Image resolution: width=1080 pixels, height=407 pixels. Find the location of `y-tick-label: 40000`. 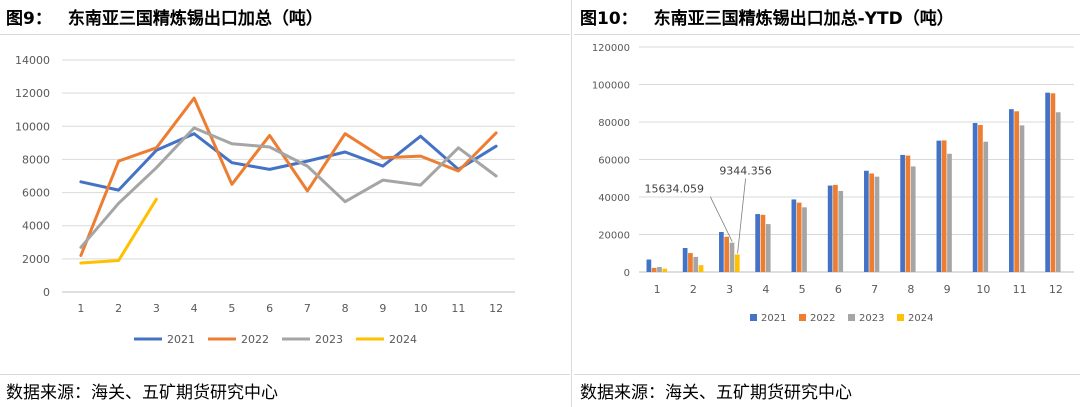

y-tick-label: 40000 is located at coordinates (614, 198).